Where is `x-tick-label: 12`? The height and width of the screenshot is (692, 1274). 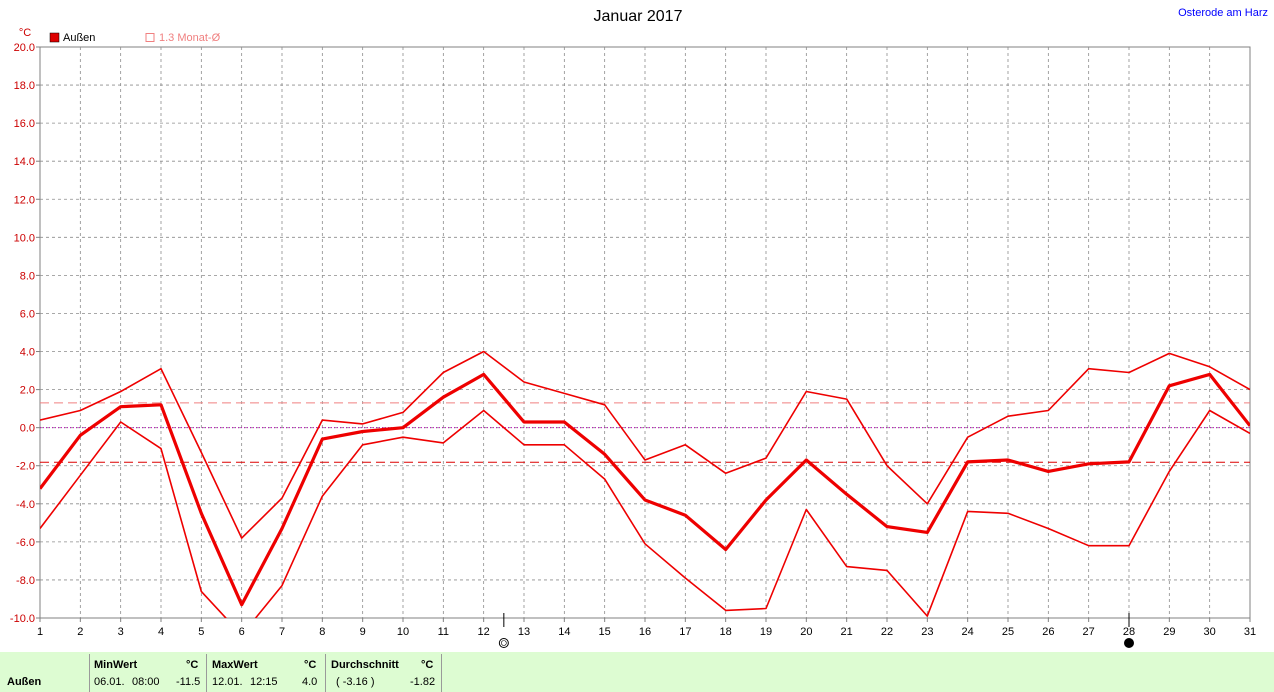
x-tick-label: 12 is located at coordinates (484, 632).